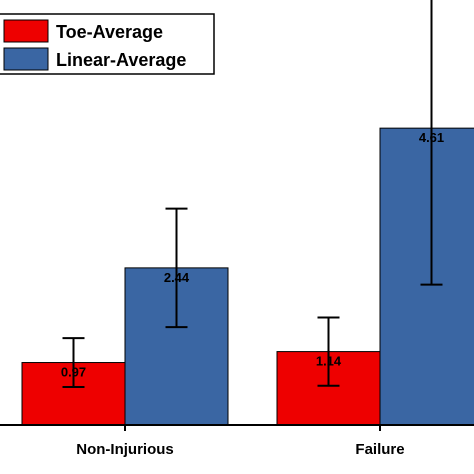 The width and height of the screenshot is (474, 474). I want to click on x-tick-label: Failure, so click(379, 449).